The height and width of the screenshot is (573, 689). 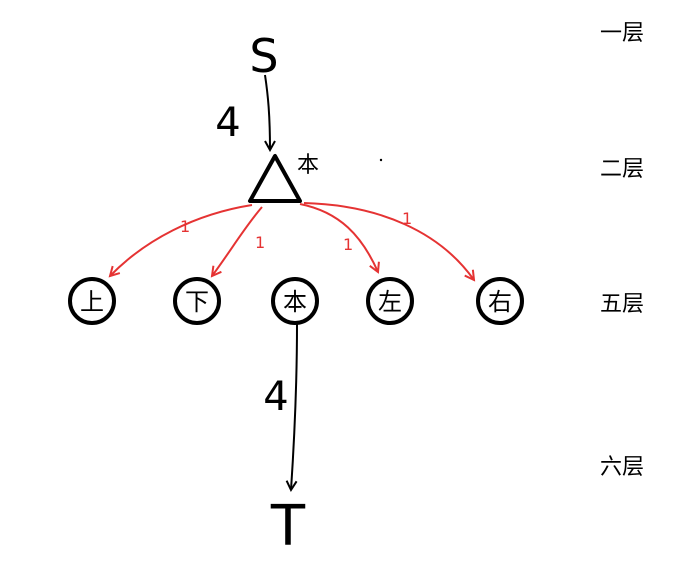 I want to click on ring-node-down: 下, so click(x=197, y=301).